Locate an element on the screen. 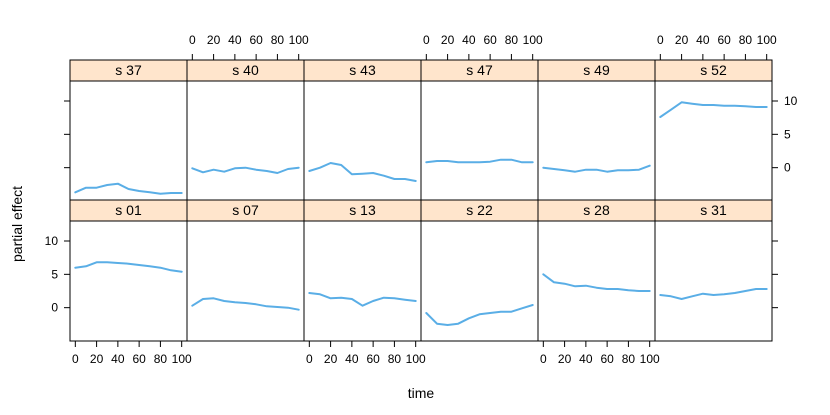  panel-s31: s 31 is located at coordinates (713, 270).